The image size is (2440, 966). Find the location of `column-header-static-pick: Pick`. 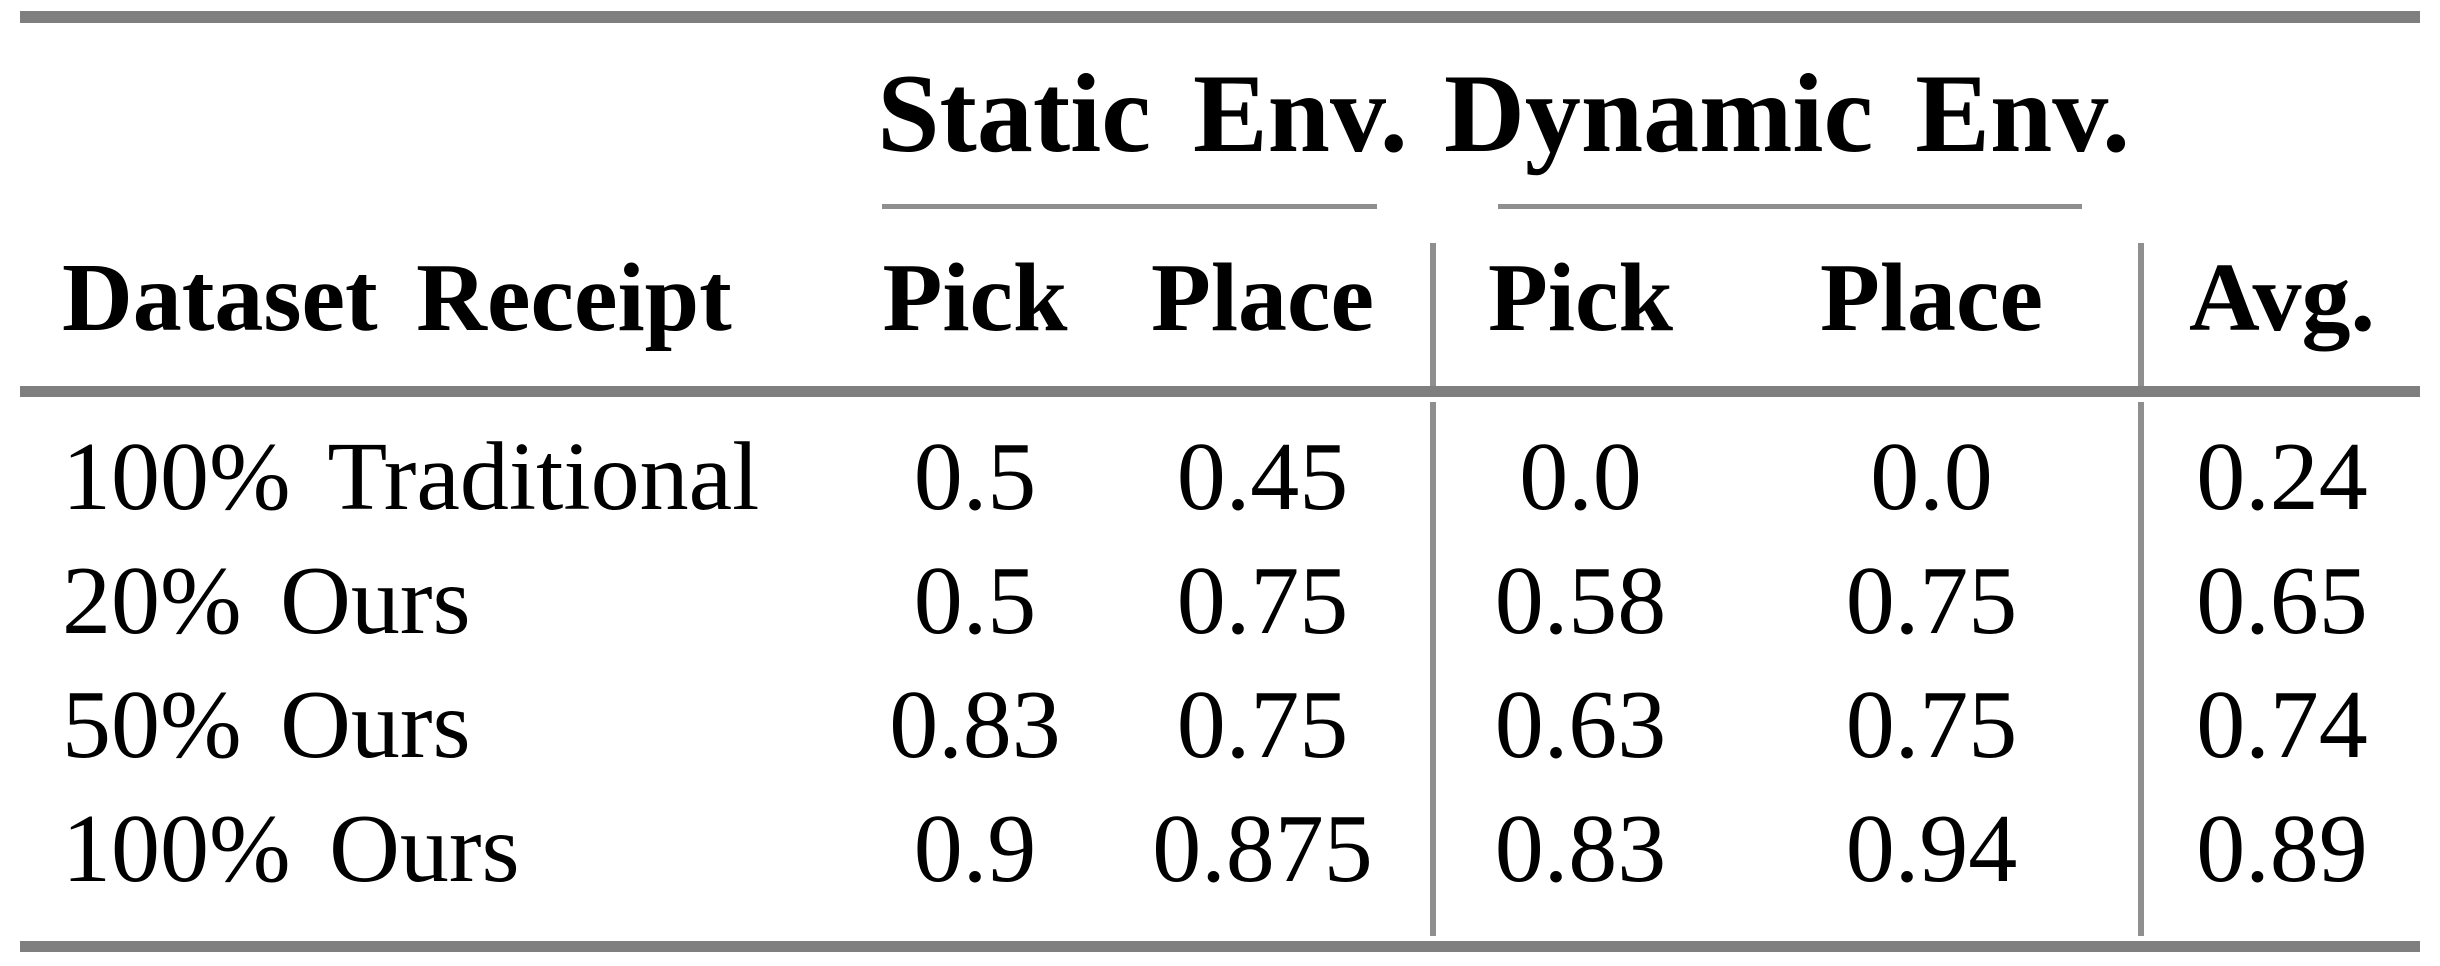

column-header-static-pick: Pick is located at coordinates (975, 298).